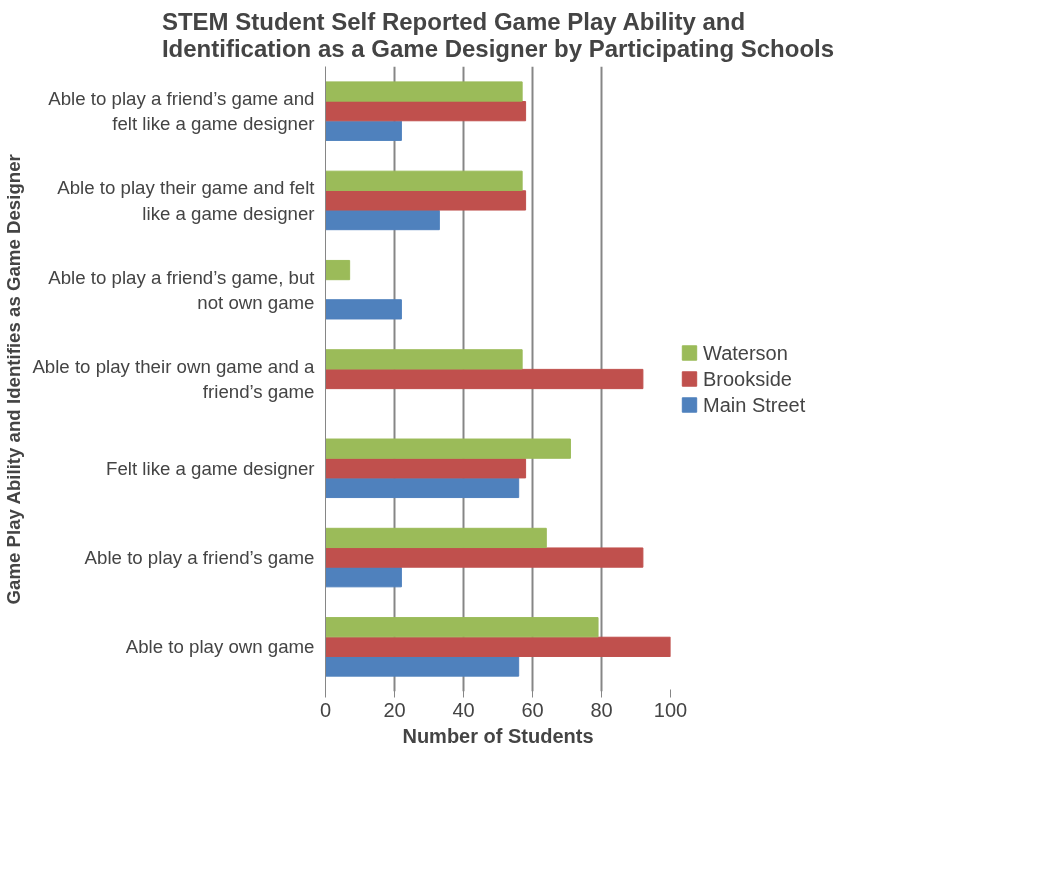  Describe the element at coordinates (182, 289) in the screenshot. I see `y-tick-label: Able to play a friend’s game, but not own game` at that location.